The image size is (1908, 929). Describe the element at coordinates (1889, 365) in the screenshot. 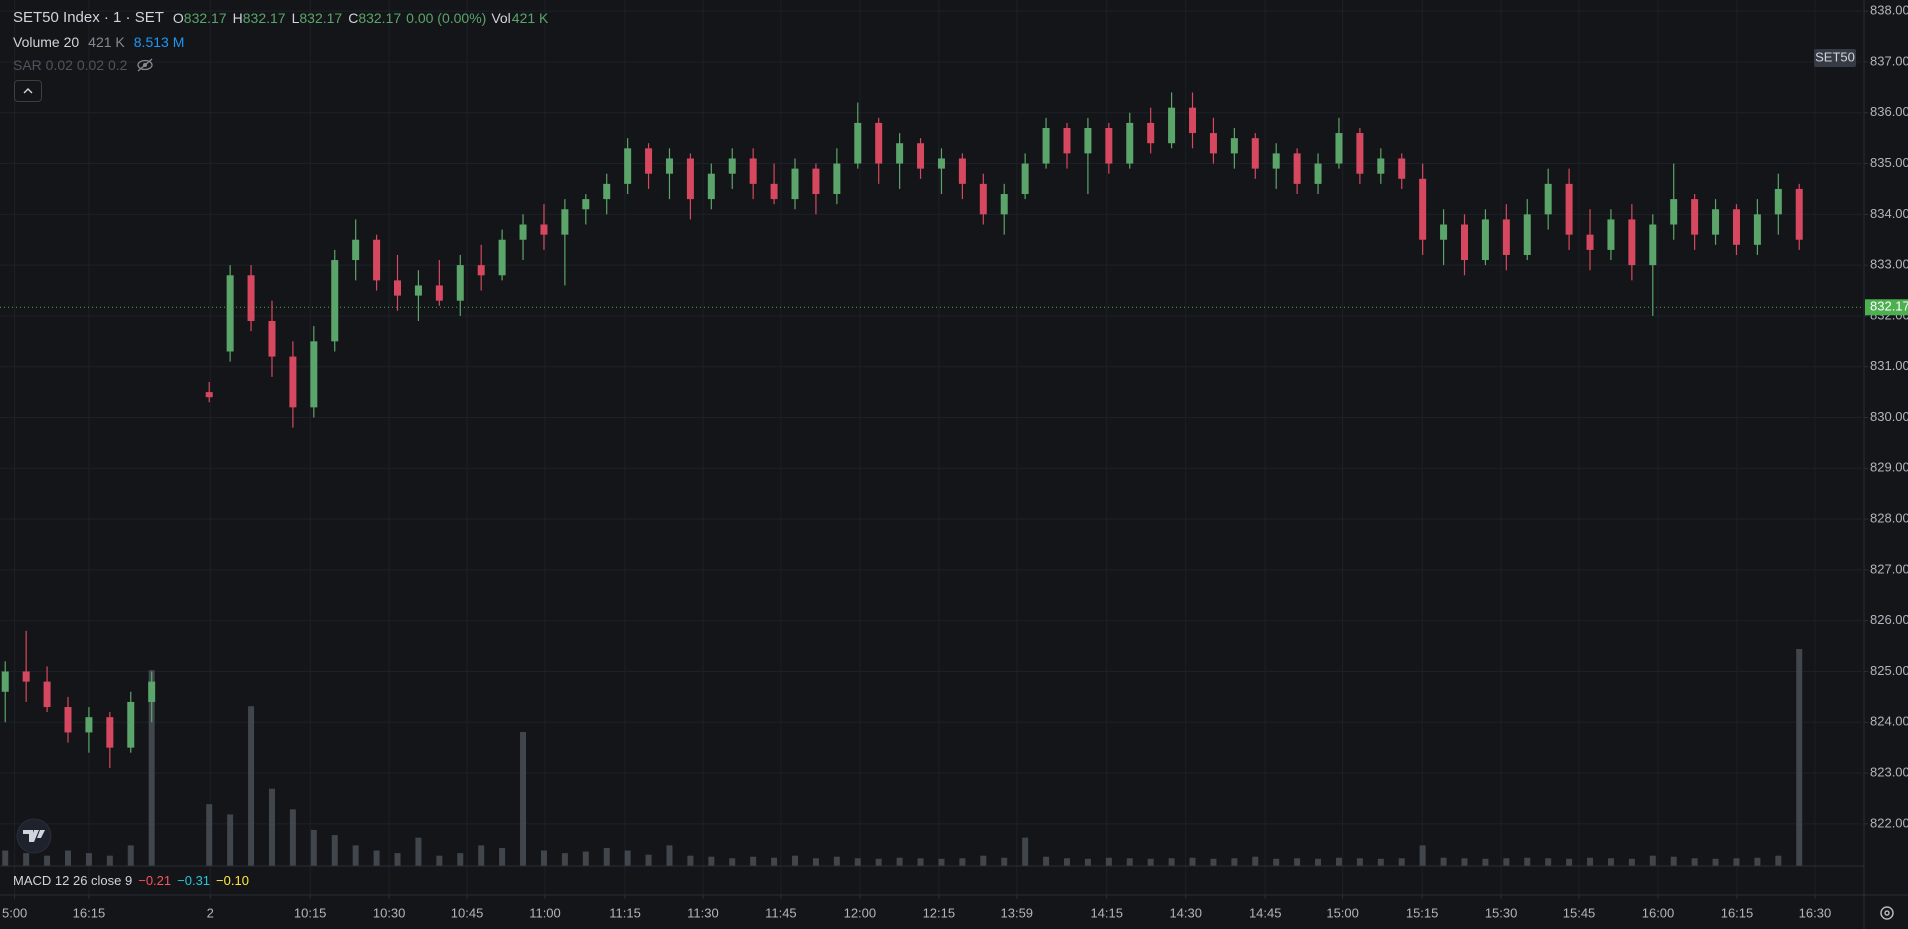

I see `y-tick-label: 831.00` at that location.